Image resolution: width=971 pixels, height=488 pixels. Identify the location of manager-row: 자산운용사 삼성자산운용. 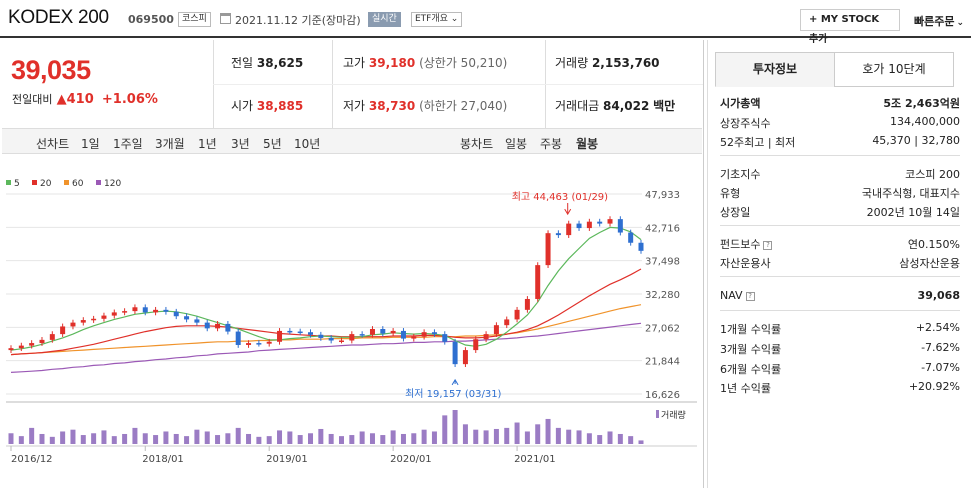
(840, 263).